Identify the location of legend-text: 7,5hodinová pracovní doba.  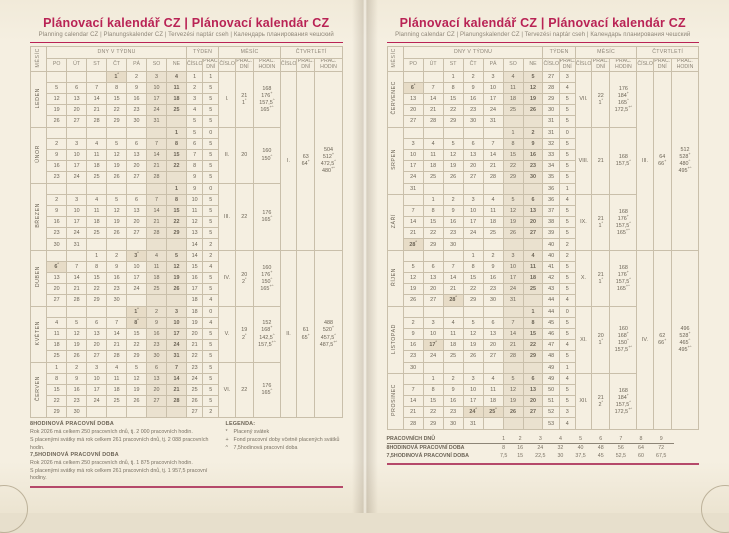
(266, 449).